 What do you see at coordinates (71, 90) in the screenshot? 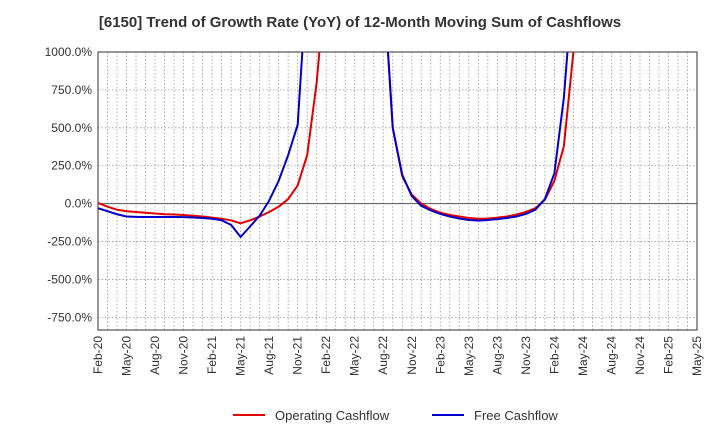
I see `y-tick-label: 750.0%` at bounding box center [71, 90].